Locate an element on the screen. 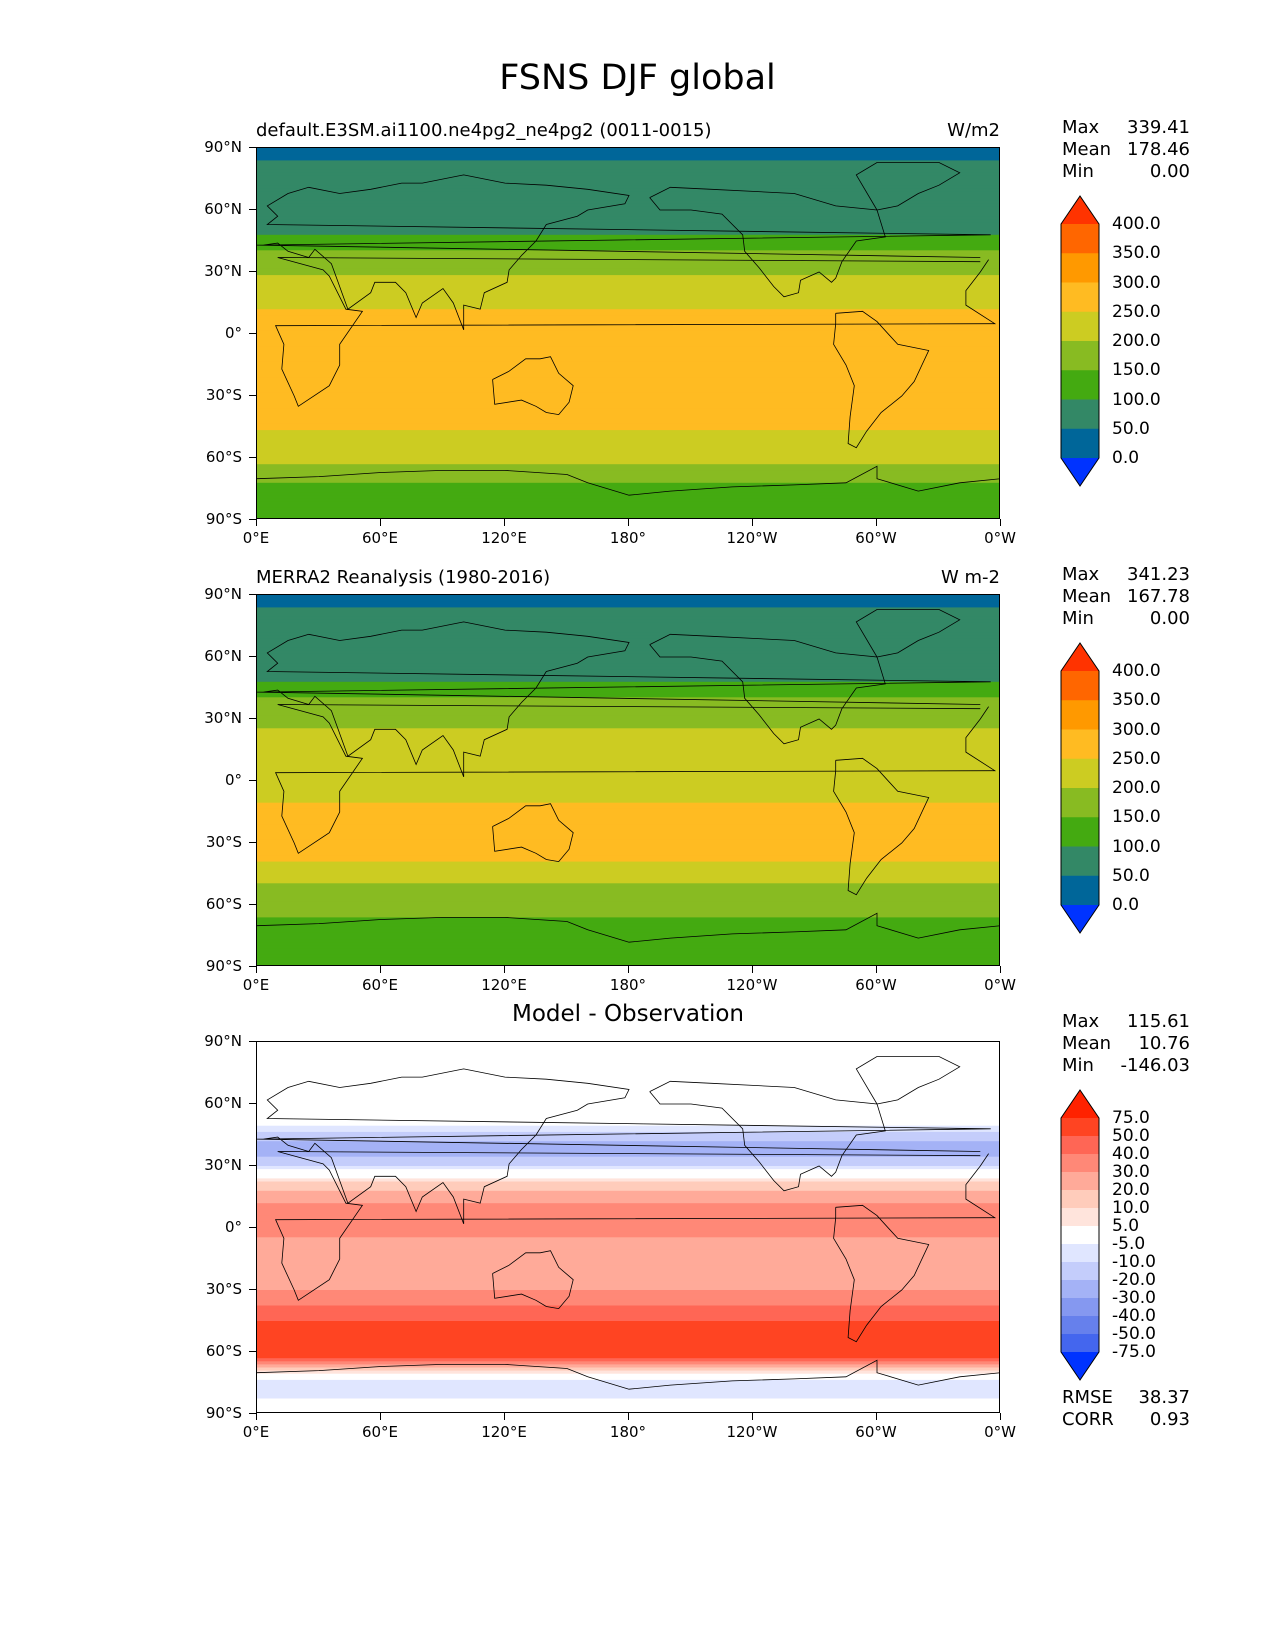 Image resolution: width=1275 pixels, height=1650 pixels. field-colorbar-label: 300.0 is located at coordinates (1136, 282).